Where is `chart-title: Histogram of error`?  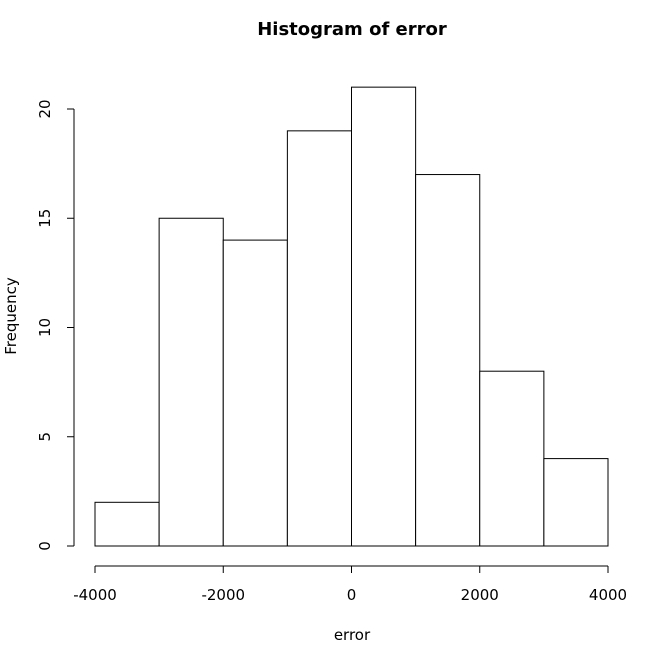
chart-title: Histogram of error is located at coordinates (352, 29).